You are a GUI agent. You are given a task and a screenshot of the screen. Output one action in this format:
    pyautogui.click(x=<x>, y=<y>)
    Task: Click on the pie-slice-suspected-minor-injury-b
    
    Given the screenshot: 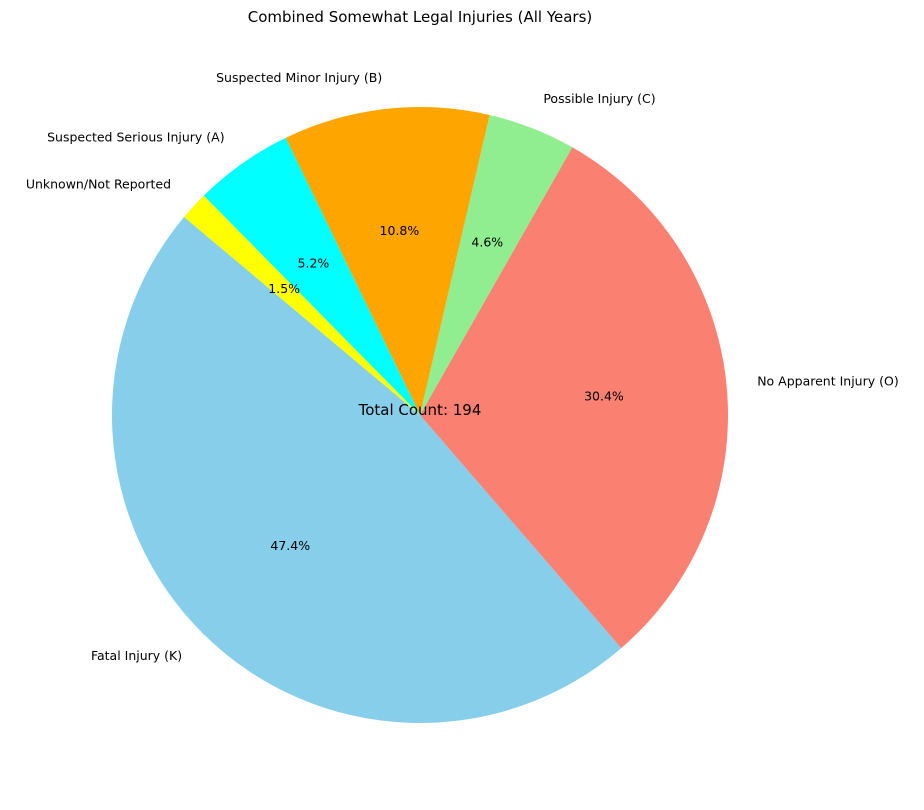 What is the action you would take?
    pyautogui.click(x=387, y=260)
    